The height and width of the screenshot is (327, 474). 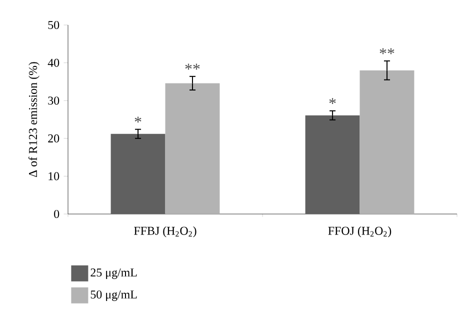 I want to click on y-tick-label: 30, so click(x=54, y=100).